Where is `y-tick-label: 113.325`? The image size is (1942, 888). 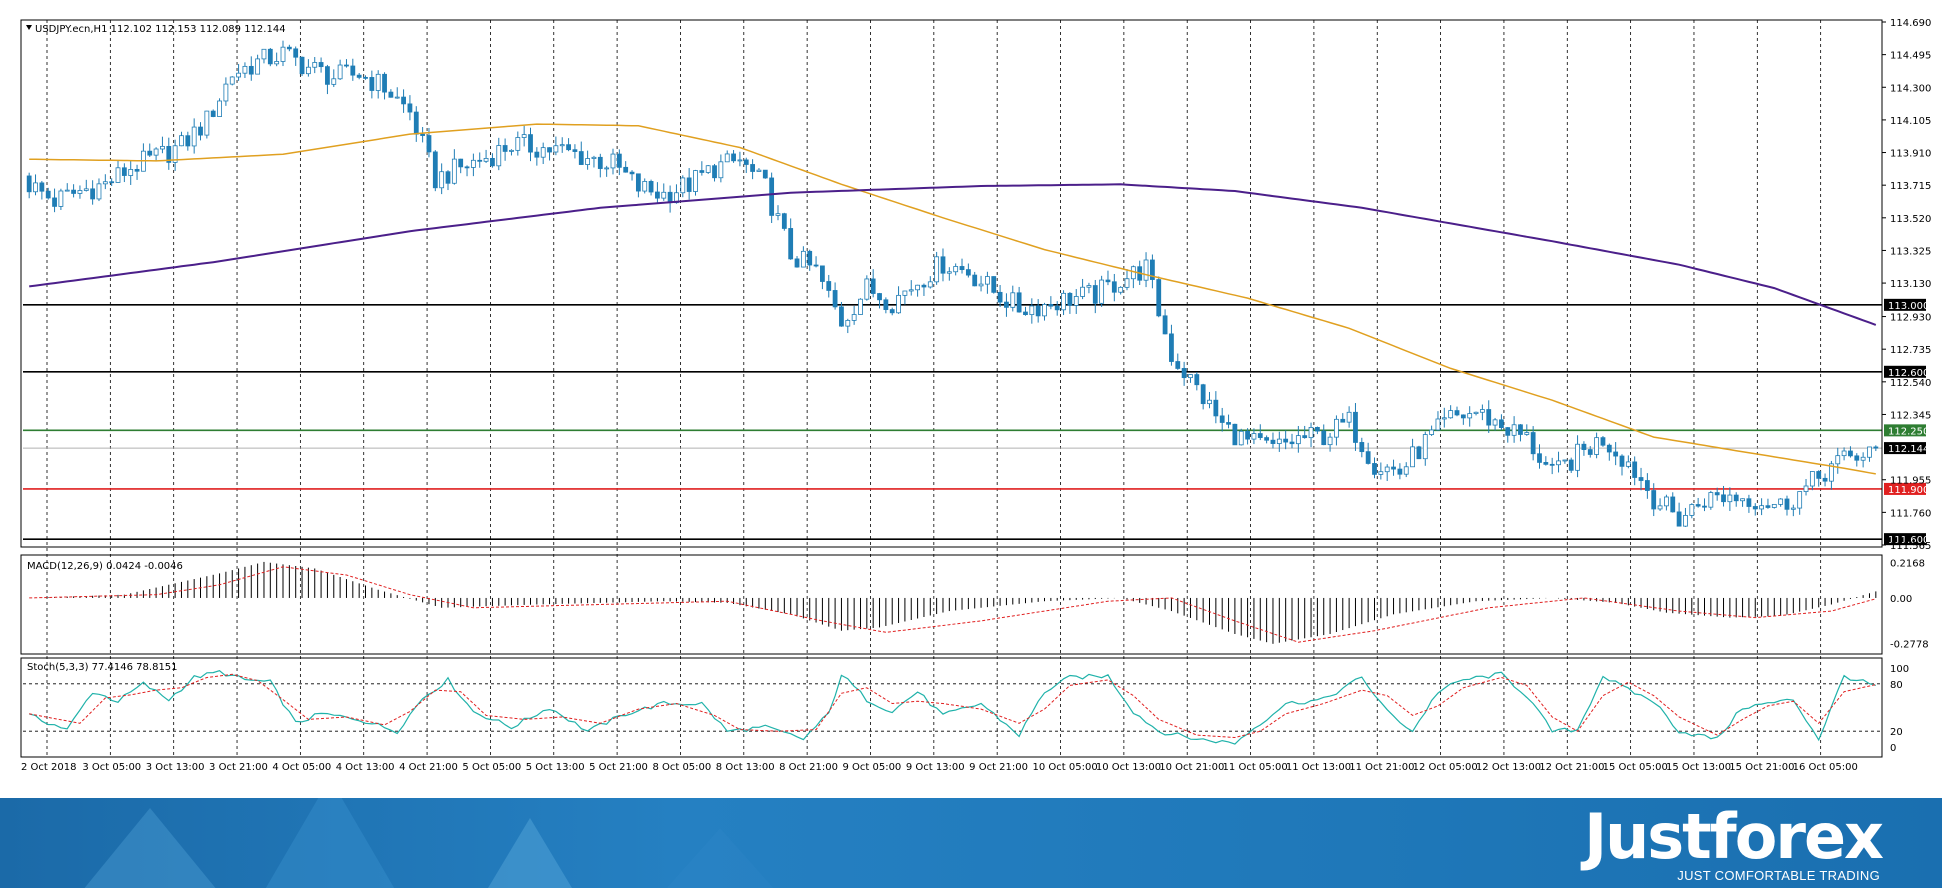
y-tick-label: 113.325 is located at coordinates (1910, 251).